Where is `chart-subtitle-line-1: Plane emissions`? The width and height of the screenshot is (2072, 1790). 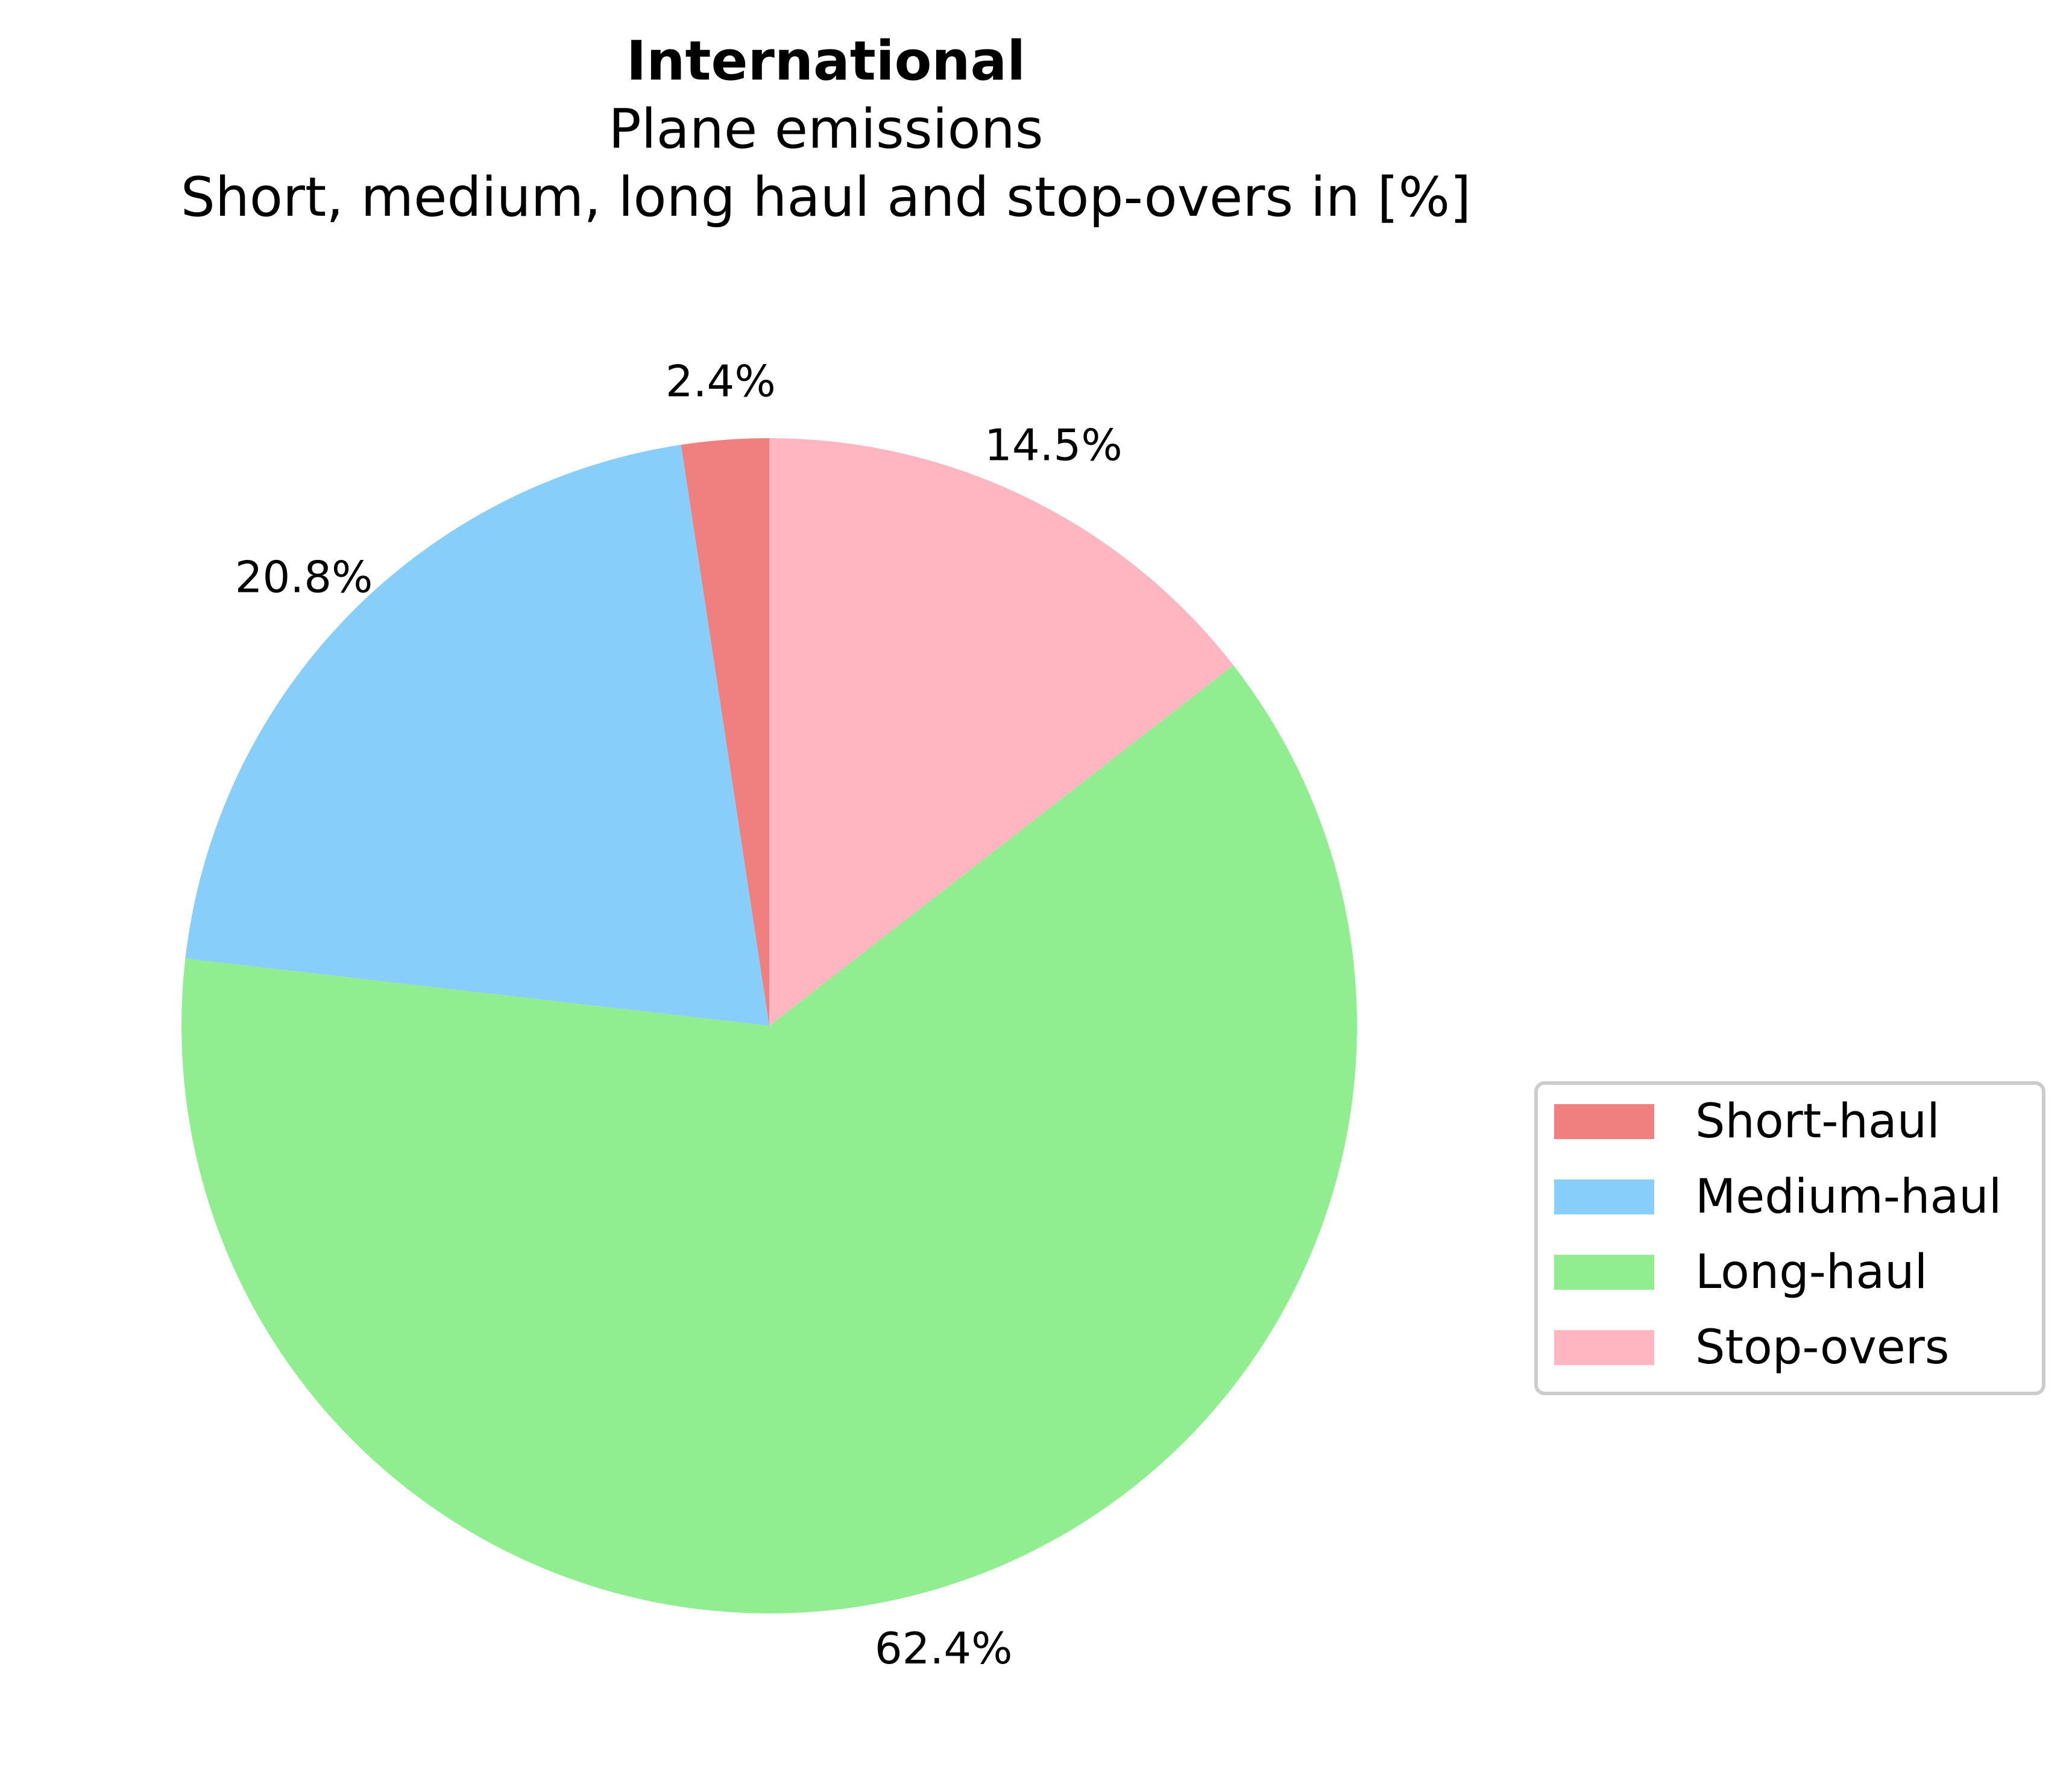 chart-subtitle-line-1: Plane emissions is located at coordinates (825, 129).